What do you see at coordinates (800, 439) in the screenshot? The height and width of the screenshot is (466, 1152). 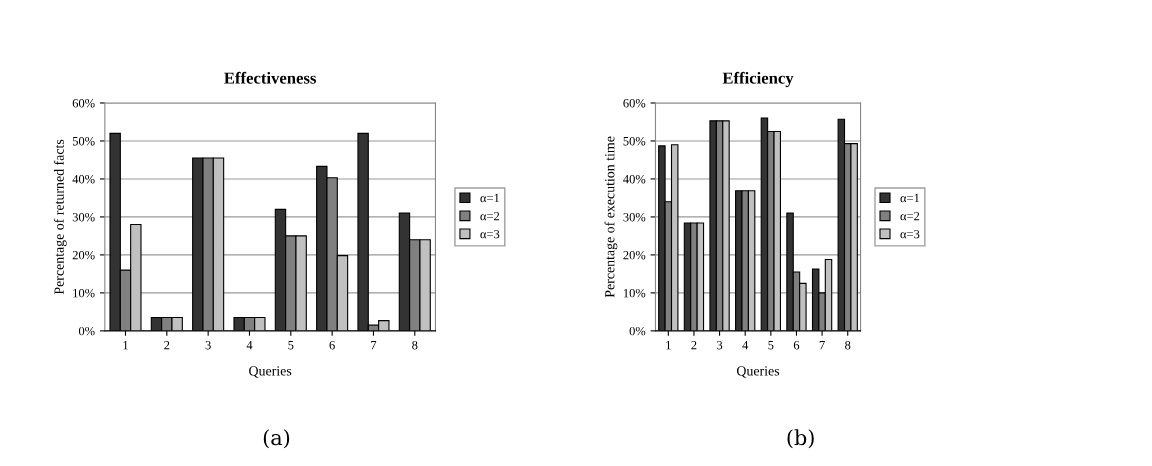 I see `text: (b)` at bounding box center [800, 439].